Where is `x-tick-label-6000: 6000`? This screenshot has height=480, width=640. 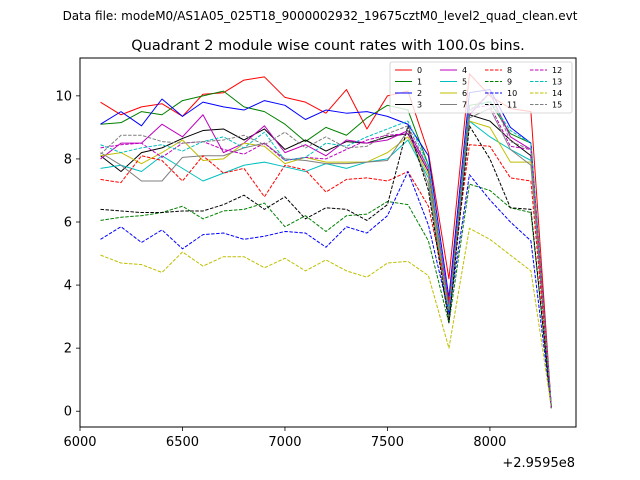
x-tick-label-6000: 6000 is located at coordinates (79, 442).